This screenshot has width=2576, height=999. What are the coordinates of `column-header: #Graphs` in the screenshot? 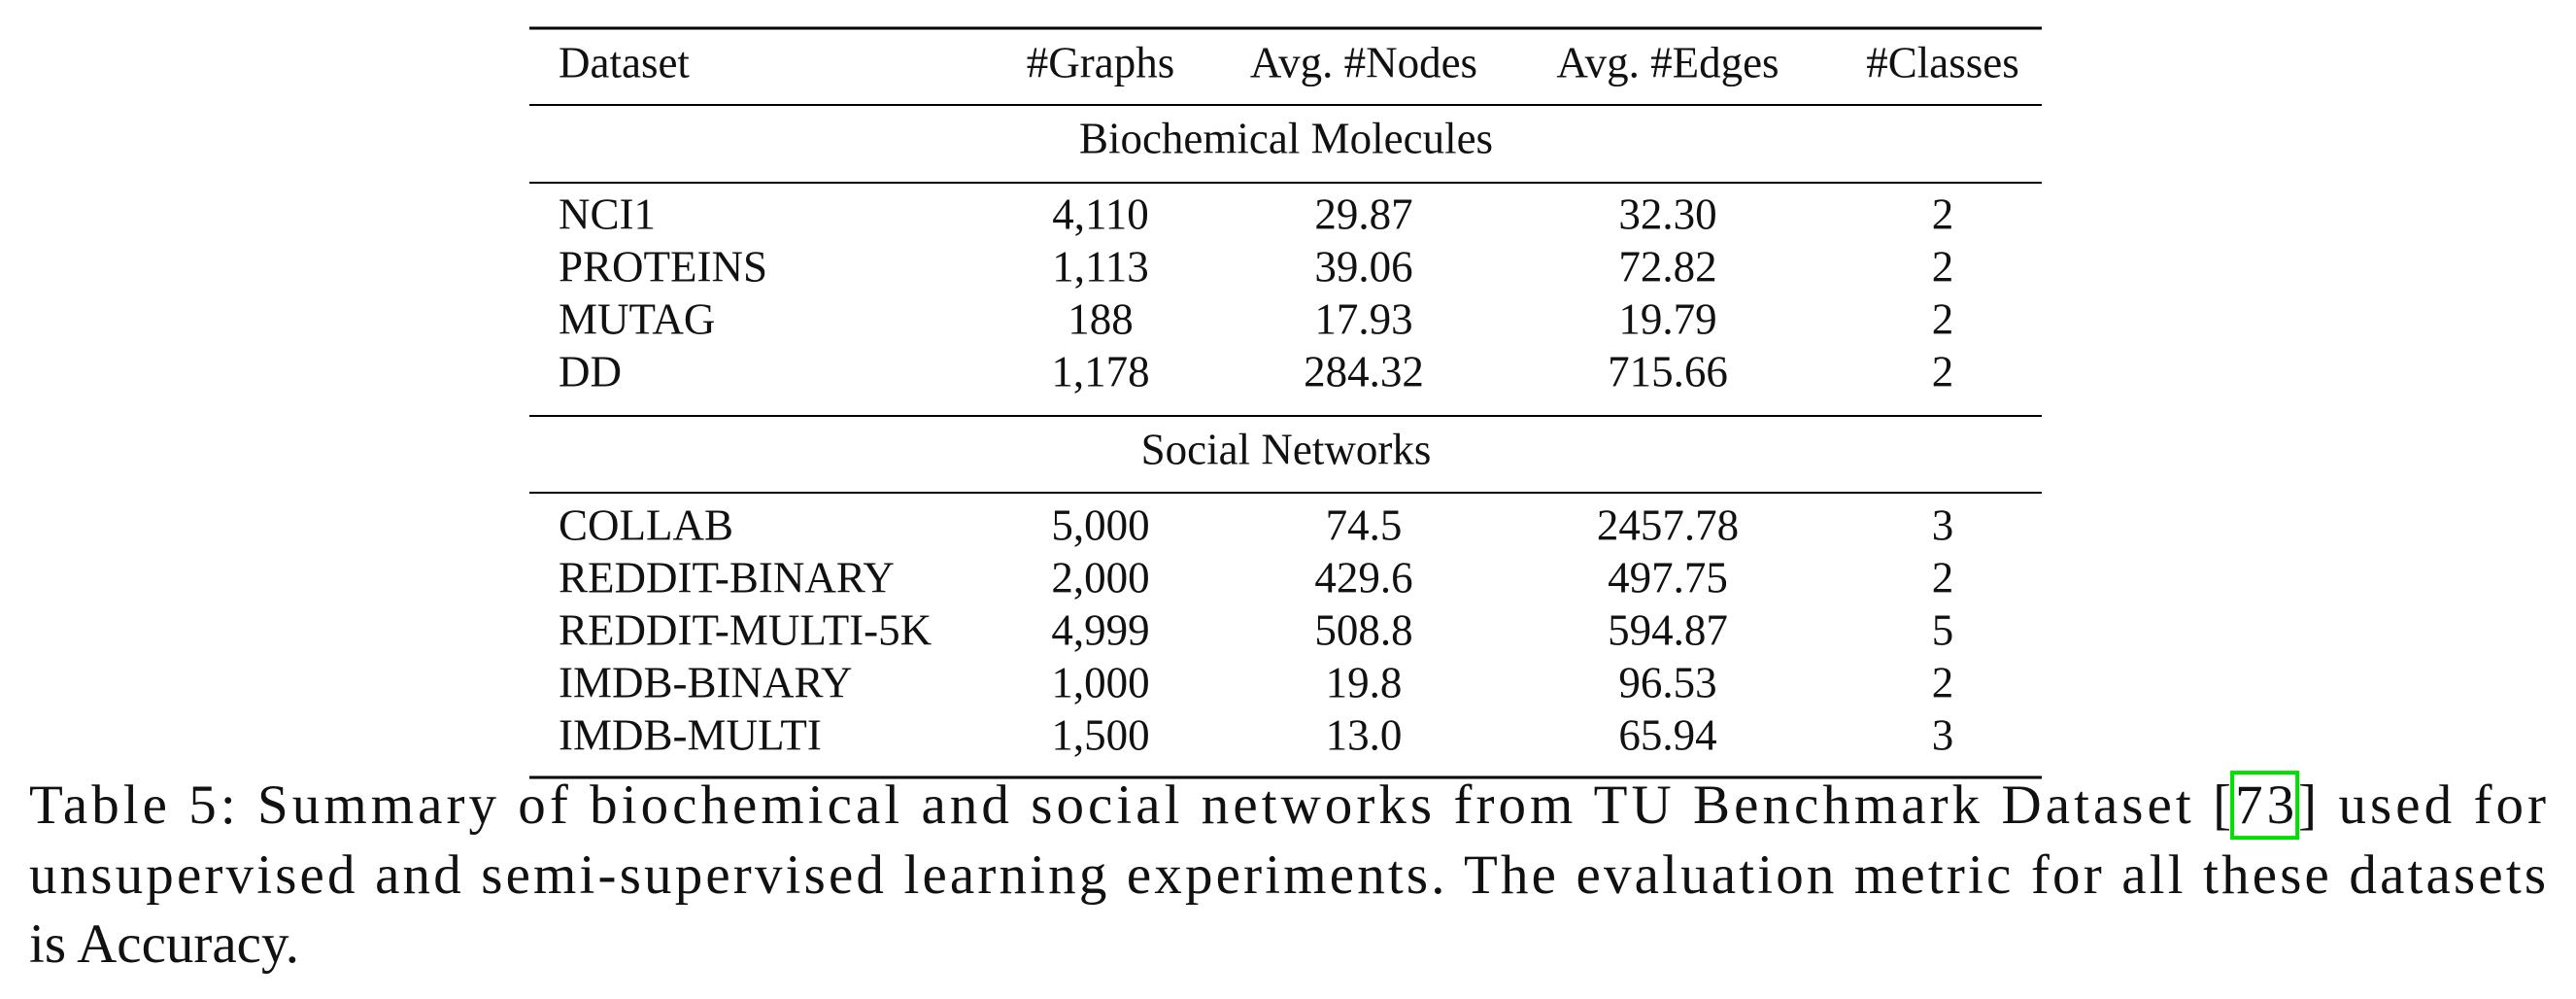 It's located at (1100, 62).